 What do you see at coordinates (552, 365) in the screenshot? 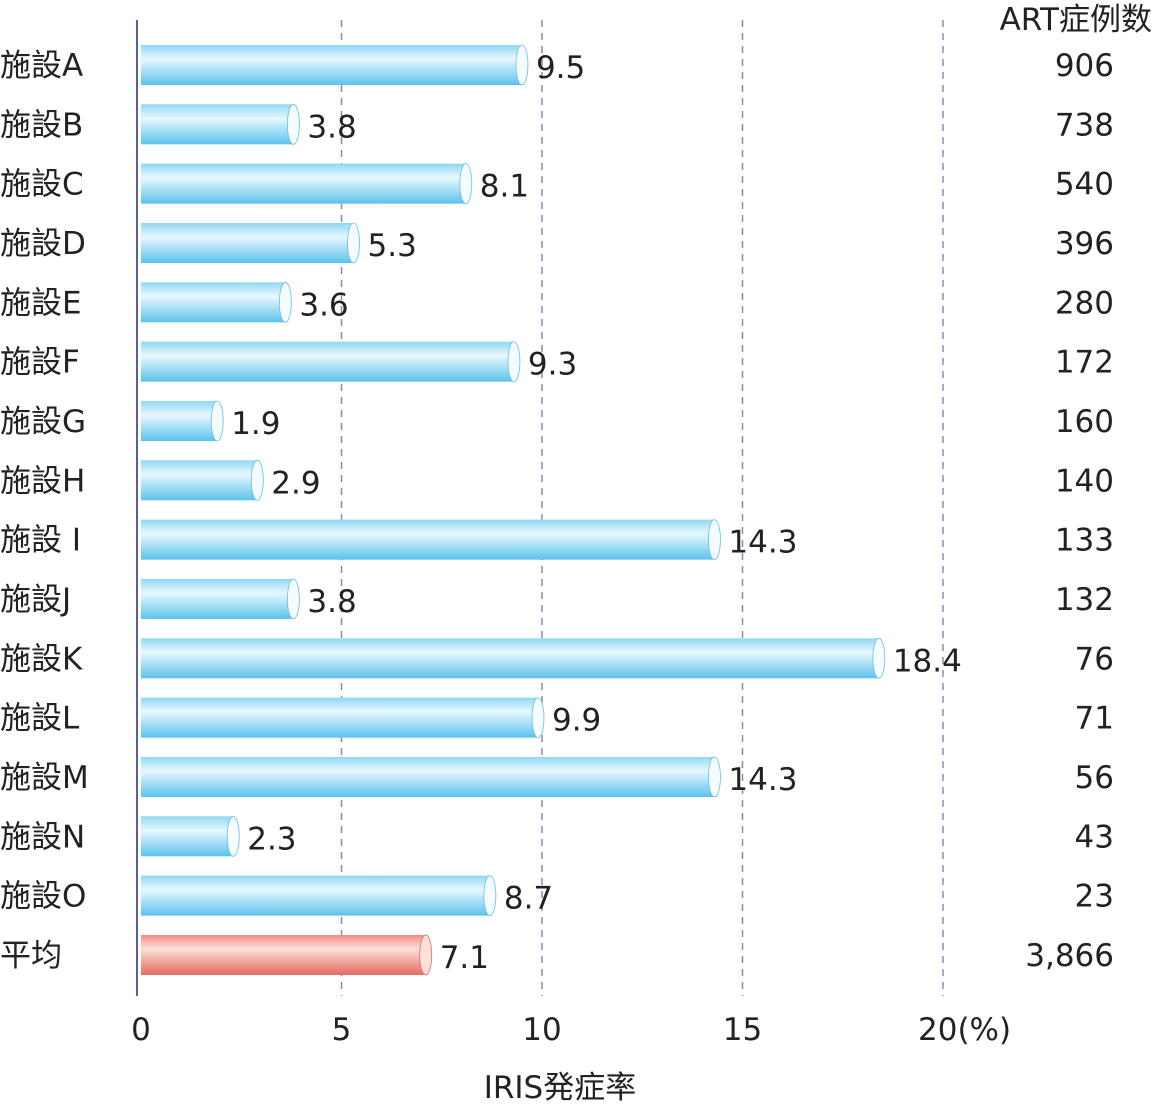
I see `value-label: 9.3` at bounding box center [552, 365].